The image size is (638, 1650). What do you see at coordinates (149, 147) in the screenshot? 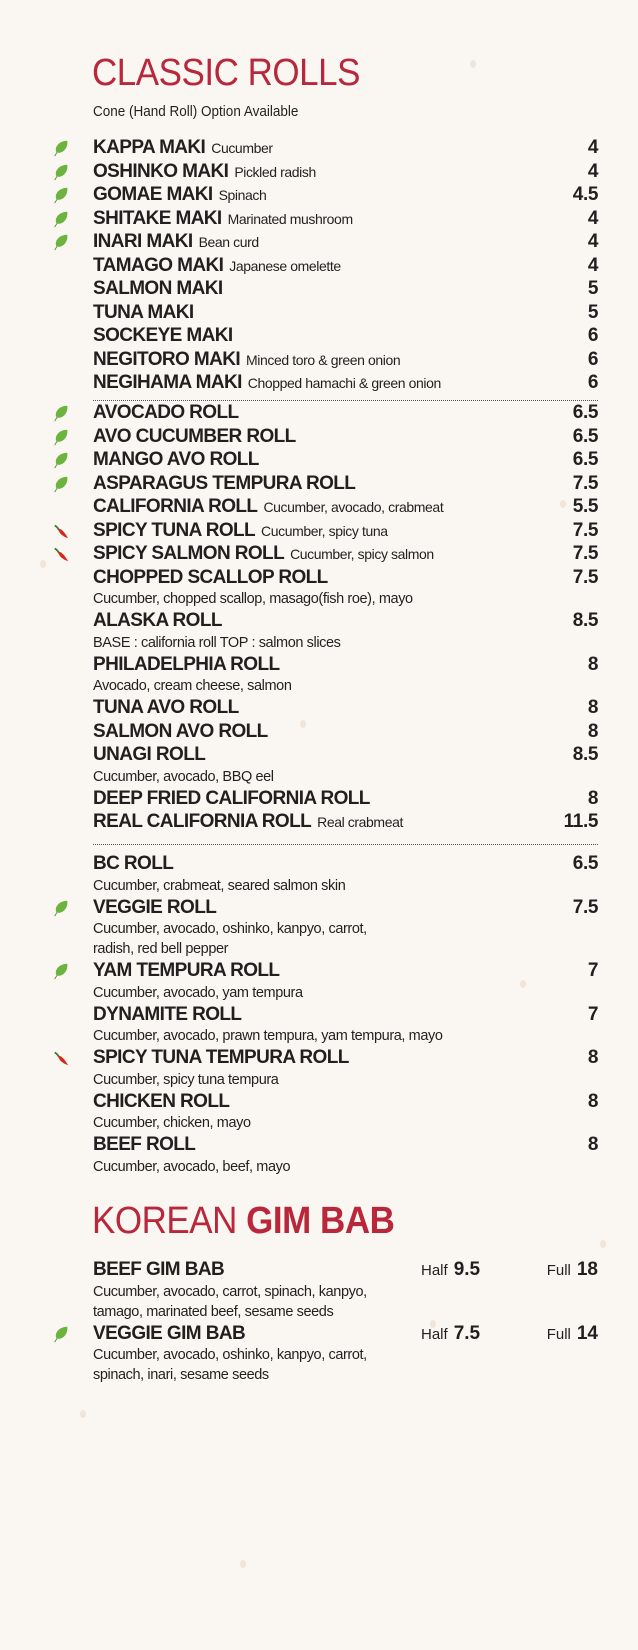
I see `item-name: KAPPA MAKI` at bounding box center [149, 147].